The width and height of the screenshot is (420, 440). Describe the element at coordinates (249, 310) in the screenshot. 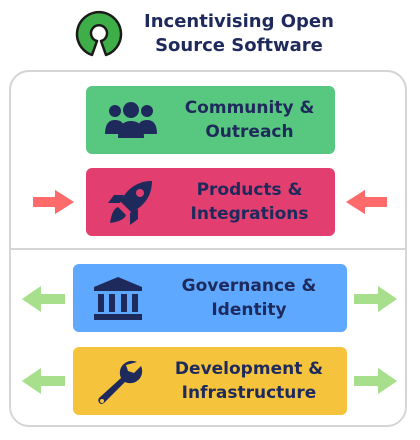

I see `governance-label-line-2: Identity` at that location.